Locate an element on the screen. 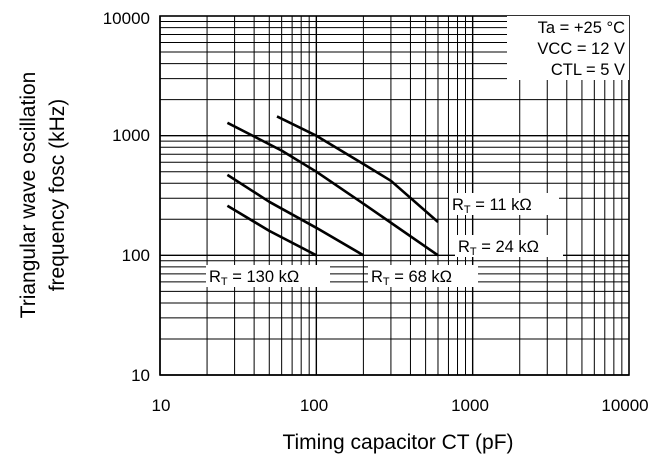 Image resolution: width=662 pixels, height=462 pixels. y-tick-label-10000: 10000 is located at coordinates (126, 18).